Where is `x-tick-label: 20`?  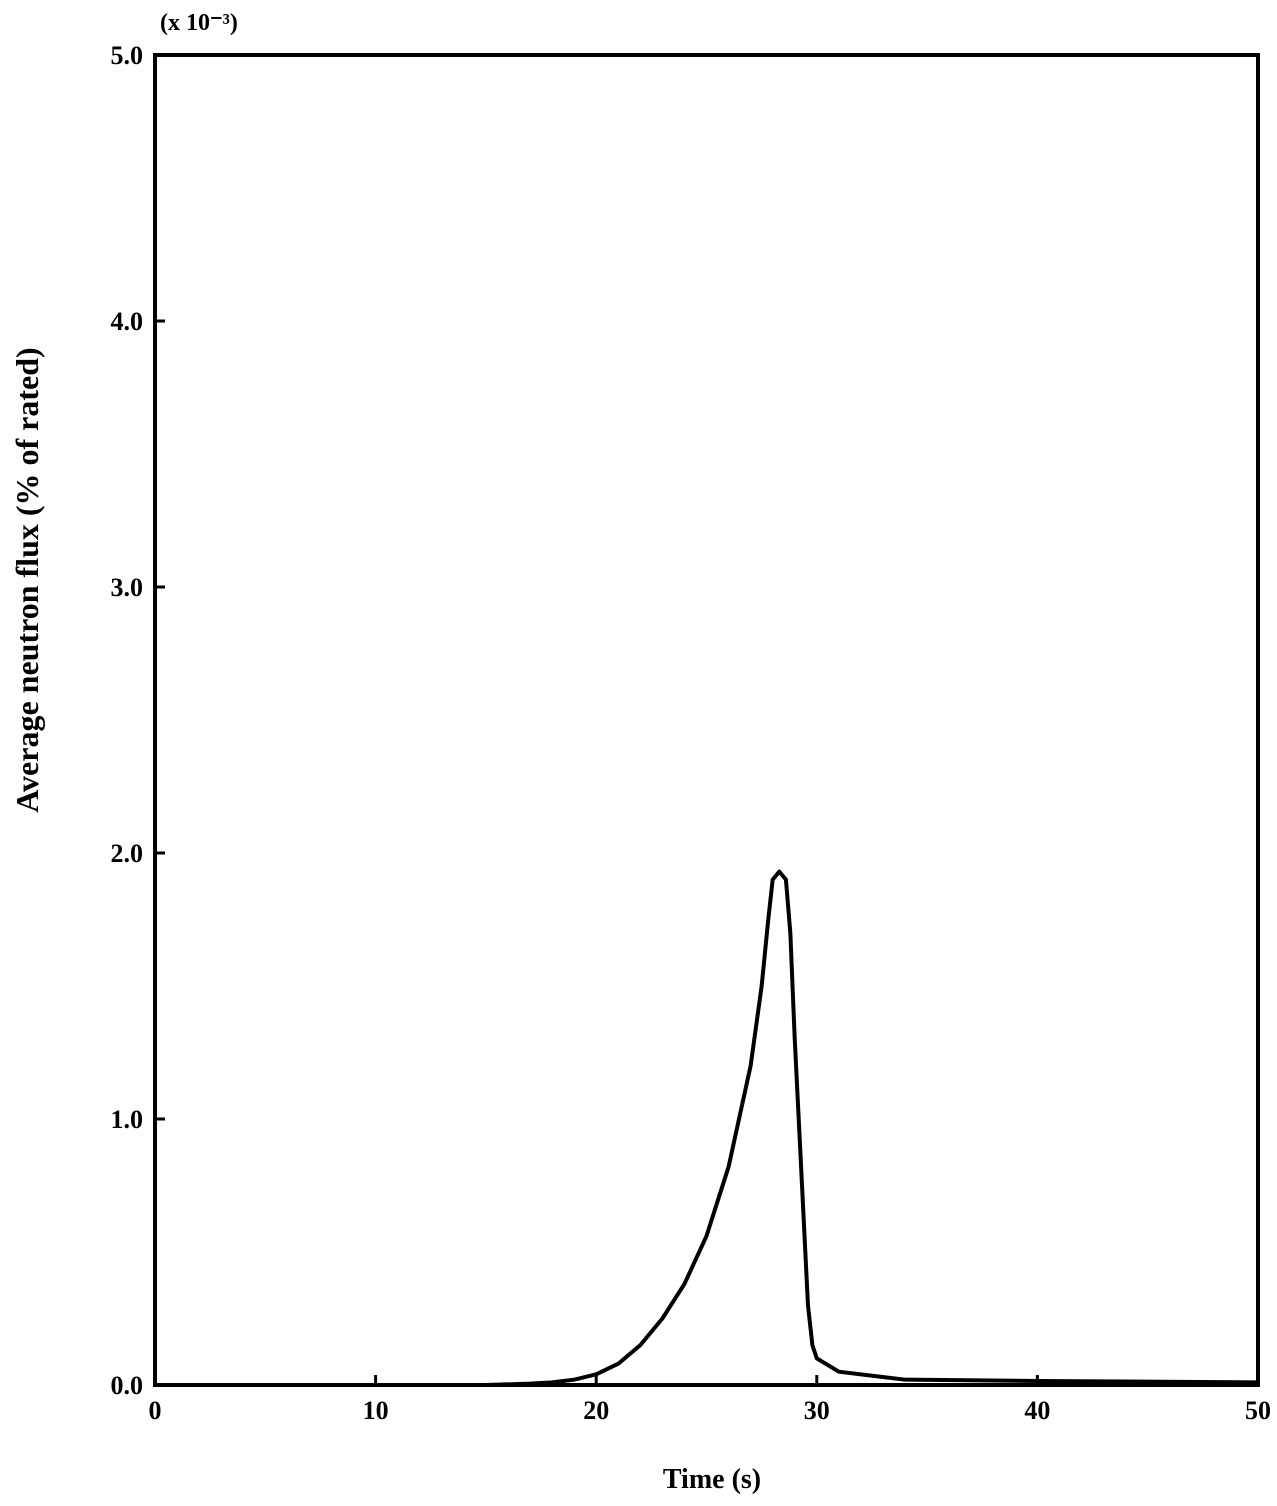
x-tick-label: 20 is located at coordinates (596, 1410).